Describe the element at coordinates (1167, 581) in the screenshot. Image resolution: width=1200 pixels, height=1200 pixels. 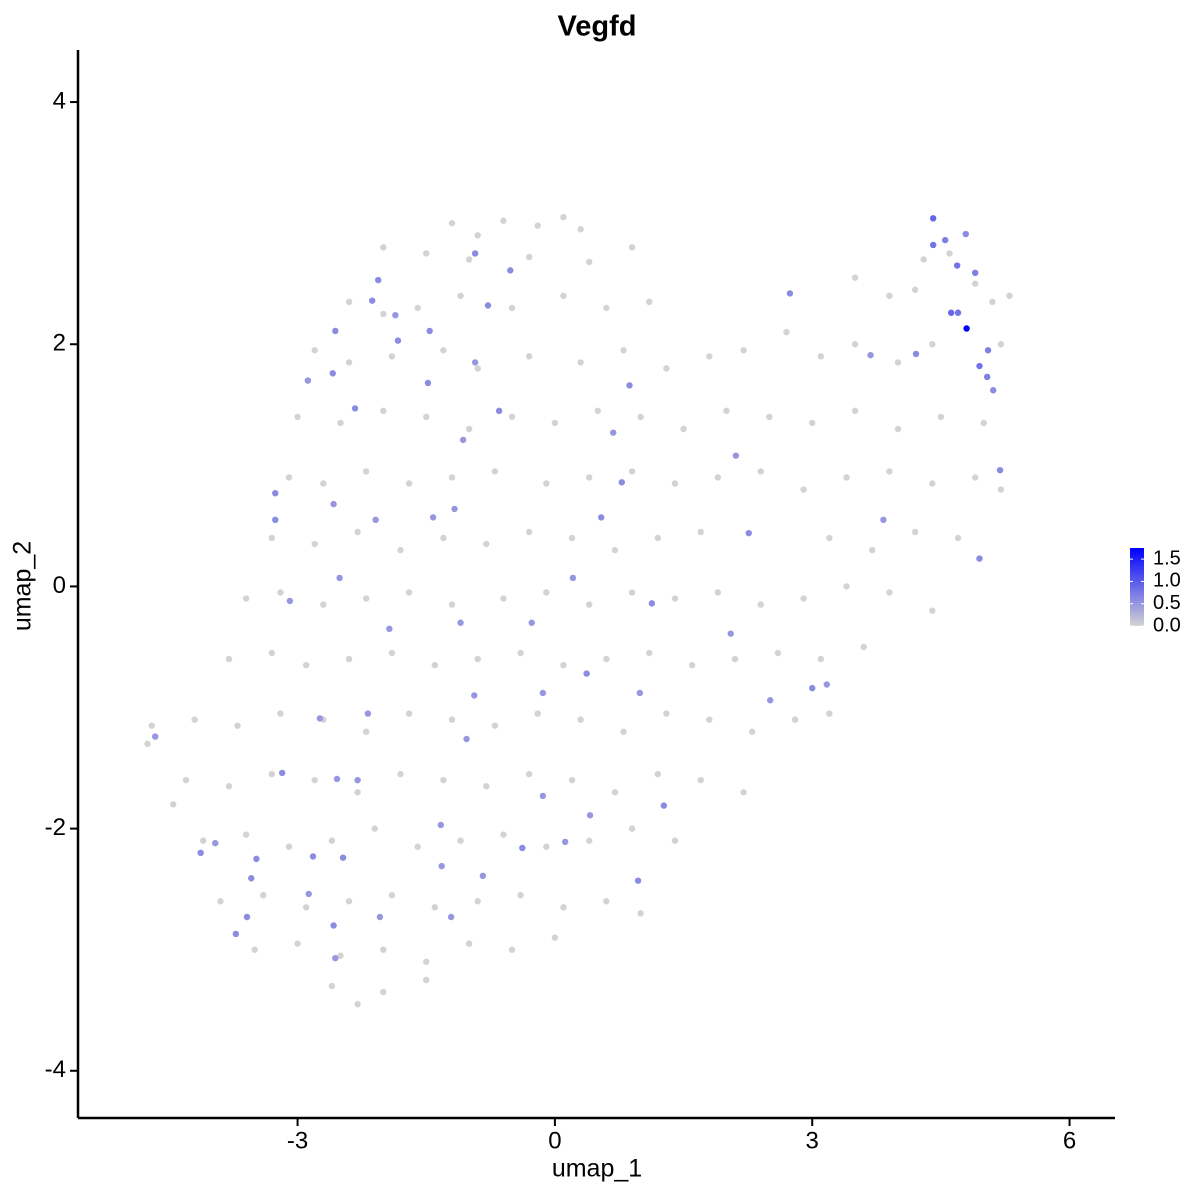
I see `colorbar-label: 1.0` at that location.